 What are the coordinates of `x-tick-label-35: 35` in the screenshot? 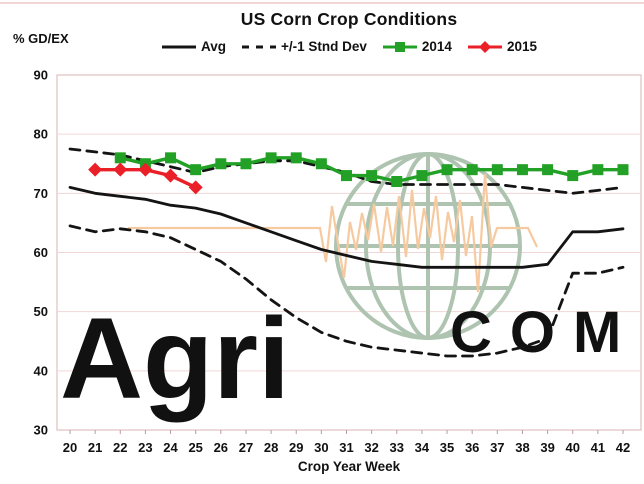 It's located at (447, 447).